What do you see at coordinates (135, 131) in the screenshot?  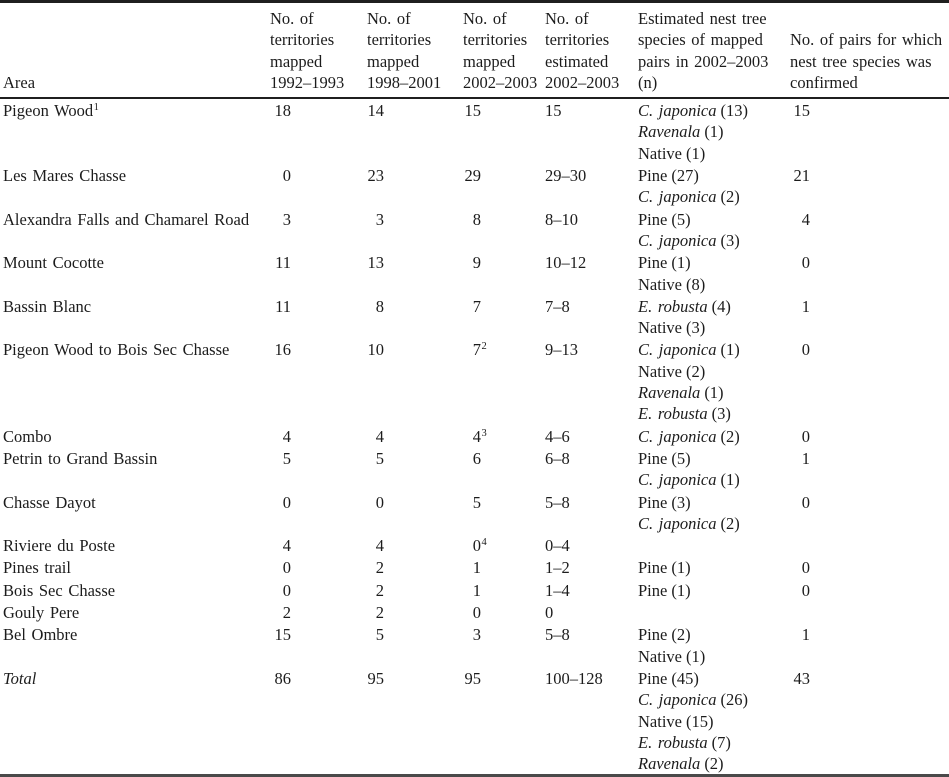 I see `area-cell: Pigeon Wood1` at bounding box center [135, 131].